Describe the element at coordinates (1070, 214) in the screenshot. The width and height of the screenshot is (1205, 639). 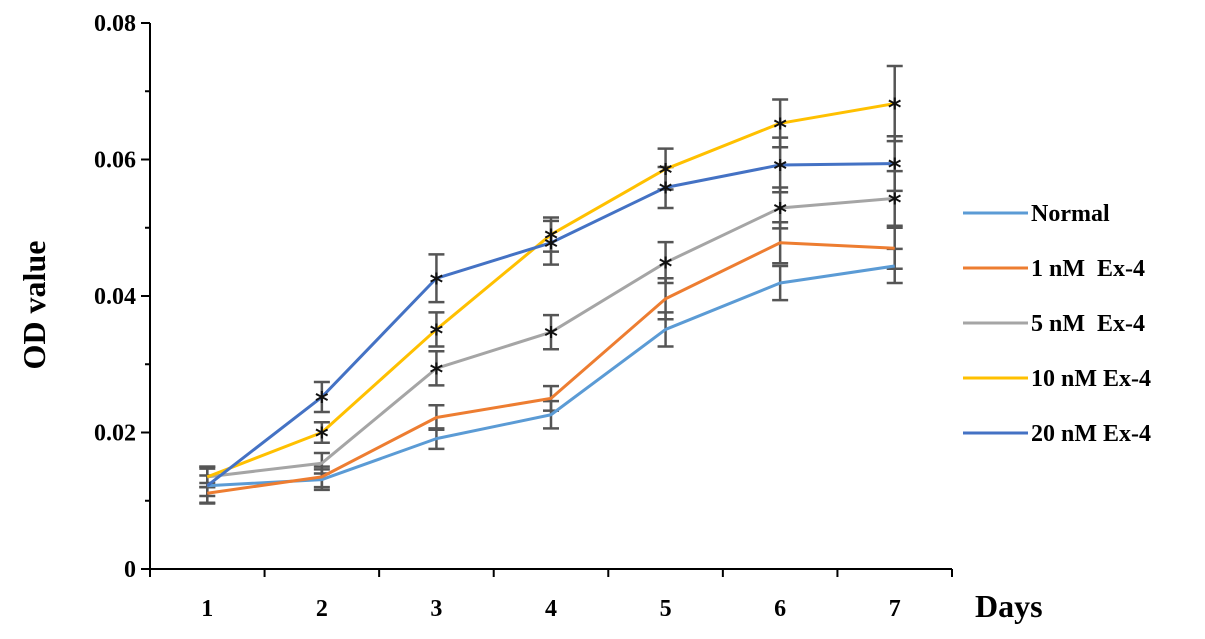
I see `legend-label: Normal` at that location.